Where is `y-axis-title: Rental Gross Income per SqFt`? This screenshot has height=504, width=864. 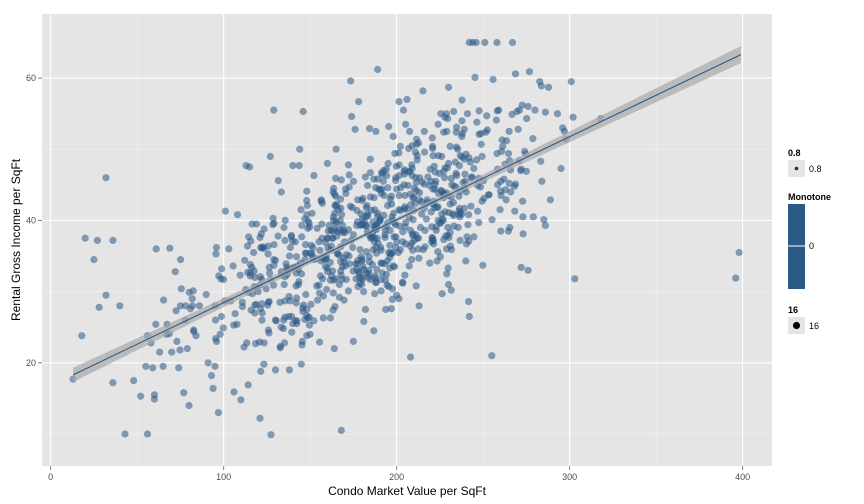 y-axis-title: Rental Gross Income per SqFt is located at coordinates (16, 239).